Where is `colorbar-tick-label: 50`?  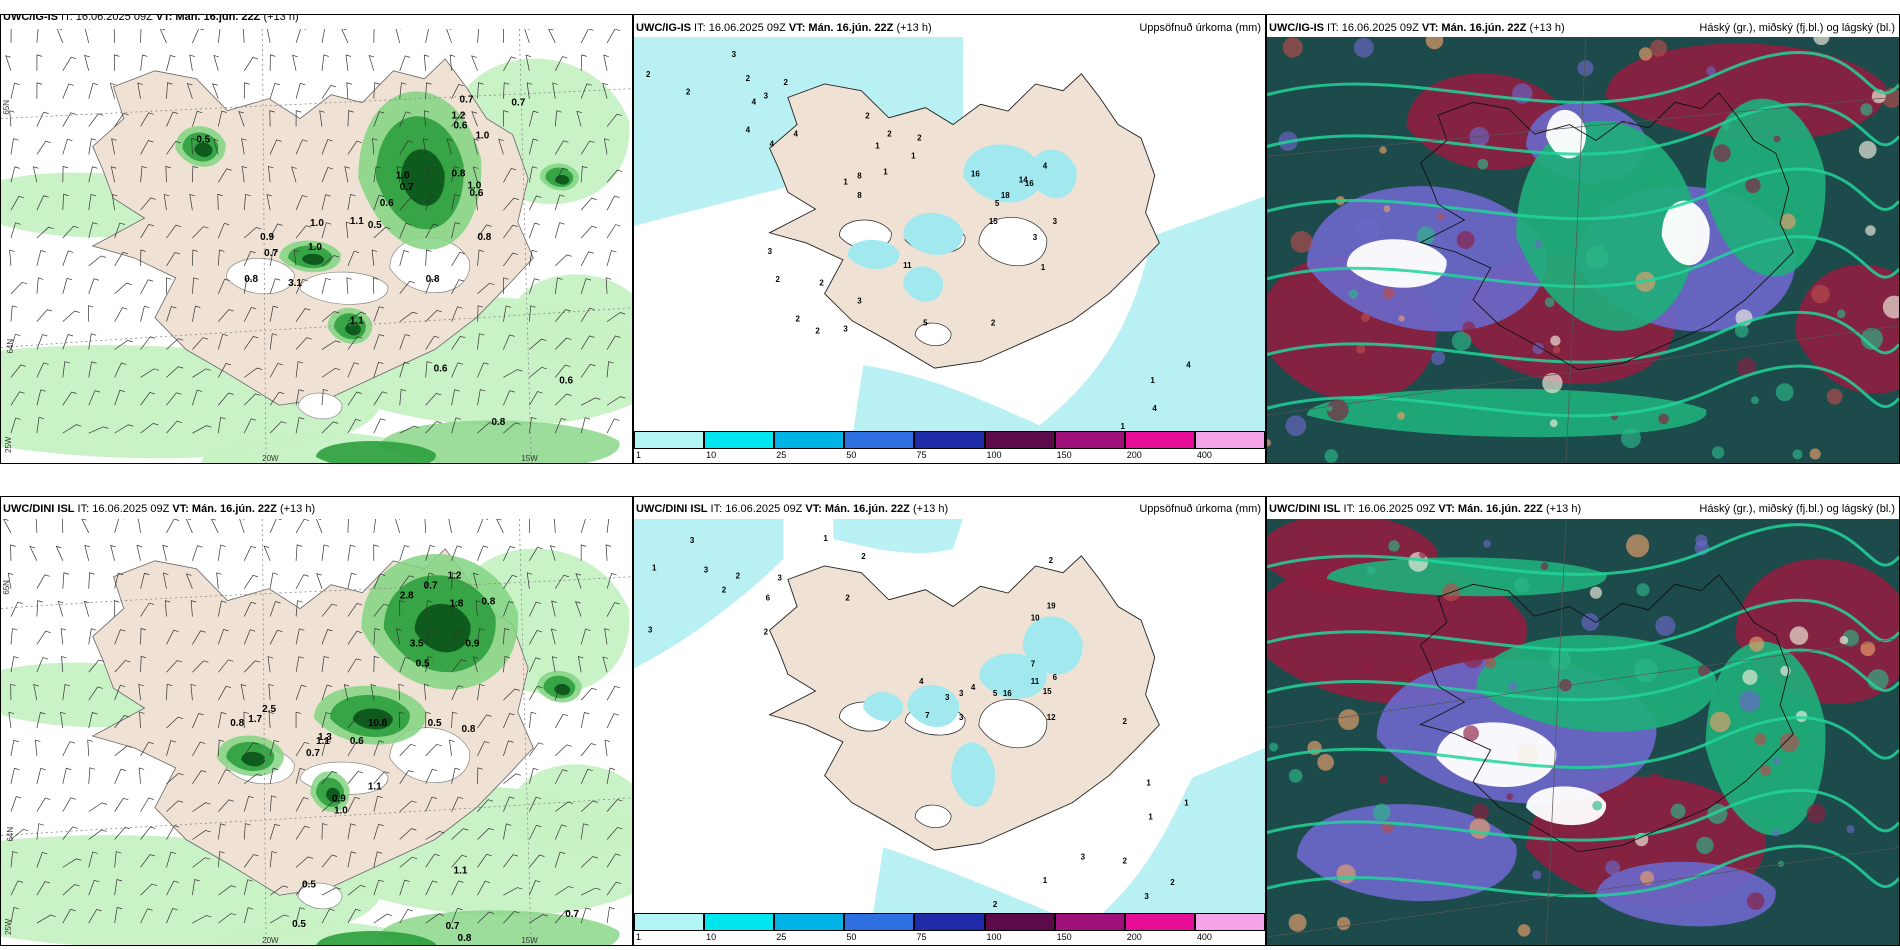
colorbar-tick-label: 50 is located at coordinates (851, 455).